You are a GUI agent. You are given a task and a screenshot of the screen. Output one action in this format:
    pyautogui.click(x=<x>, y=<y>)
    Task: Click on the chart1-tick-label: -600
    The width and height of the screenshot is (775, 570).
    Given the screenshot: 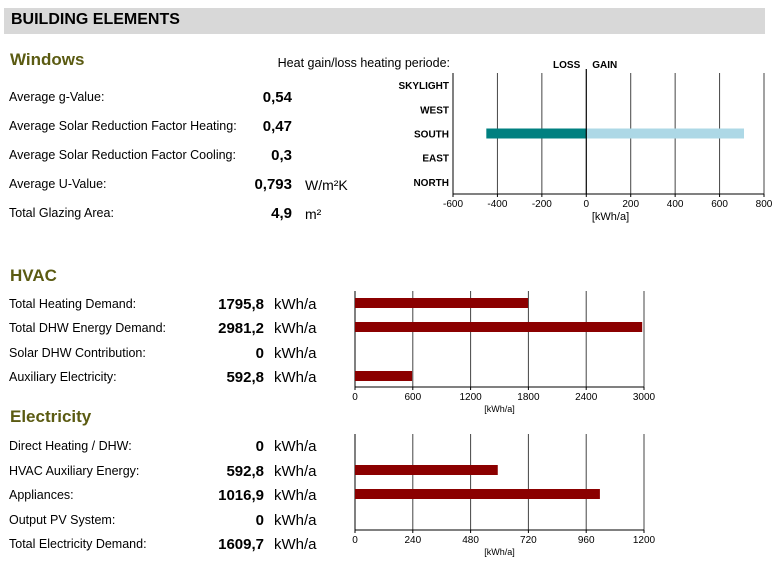 What is the action you would take?
    pyautogui.click(x=453, y=204)
    